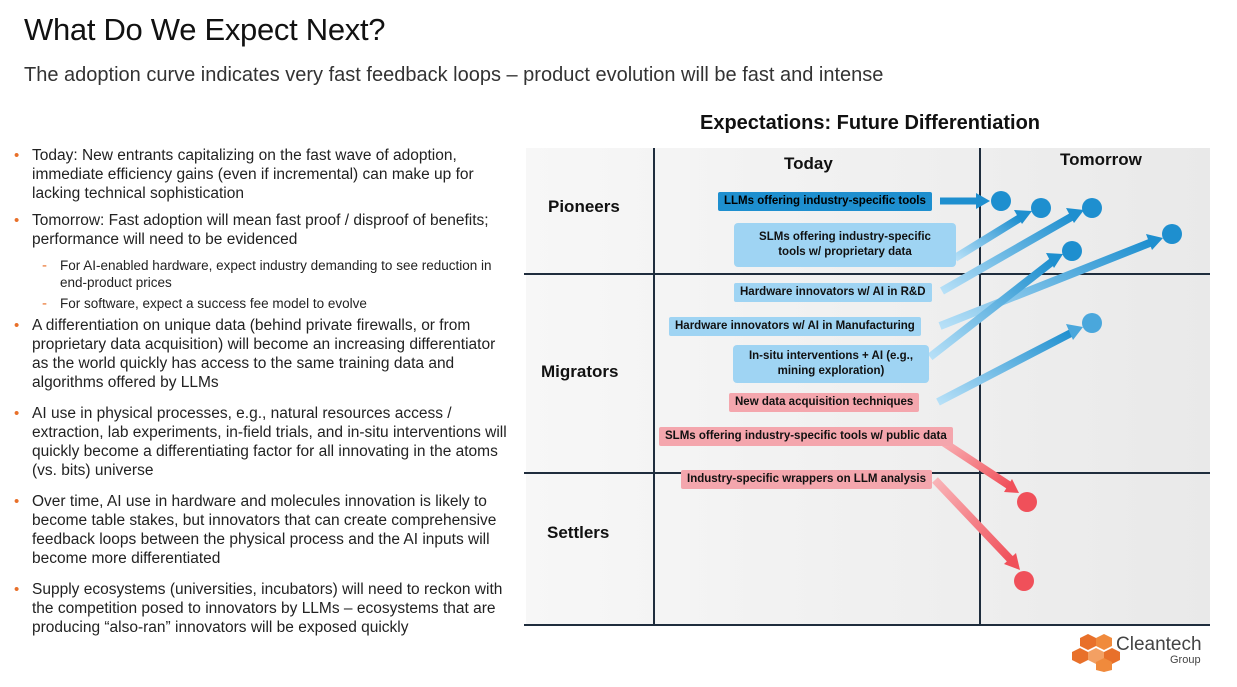 The height and width of the screenshot is (687, 1237). What do you see at coordinates (978, 464) in the screenshot?
I see `arrow-slm-public` at bounding box center [978, 464].